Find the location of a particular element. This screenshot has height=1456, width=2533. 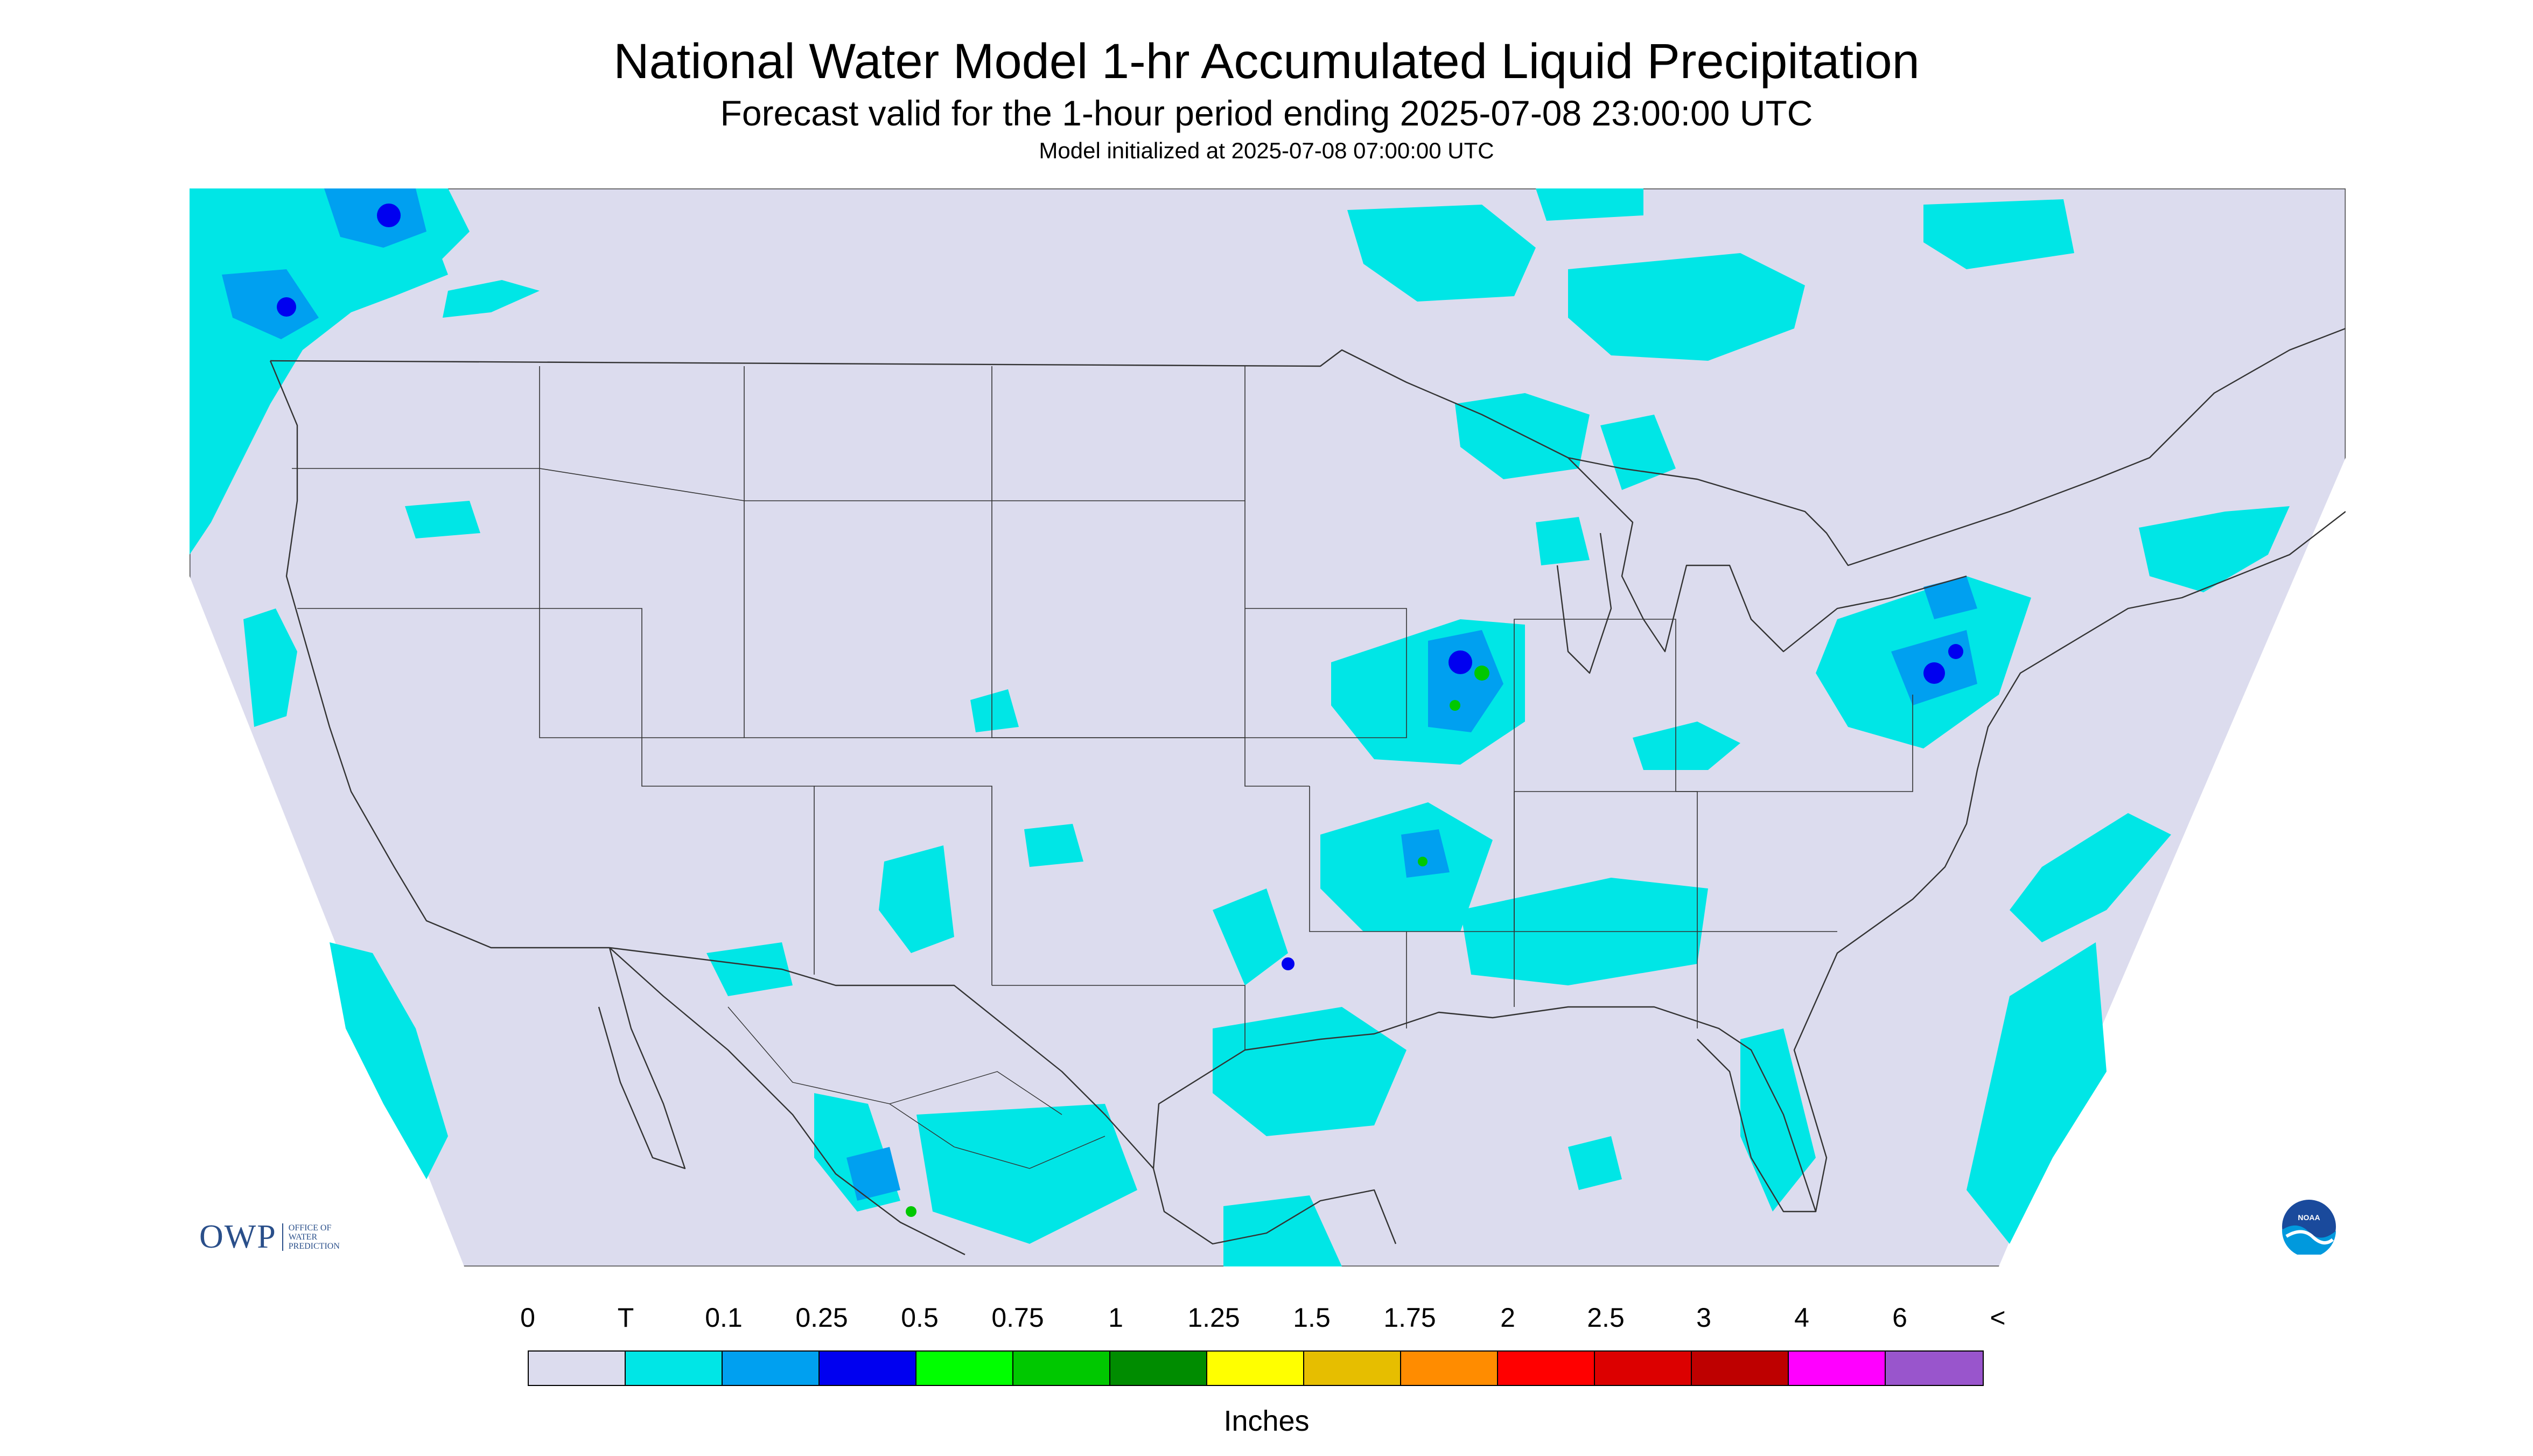

precip-core-illinois is located at coordinates (1481, 673).